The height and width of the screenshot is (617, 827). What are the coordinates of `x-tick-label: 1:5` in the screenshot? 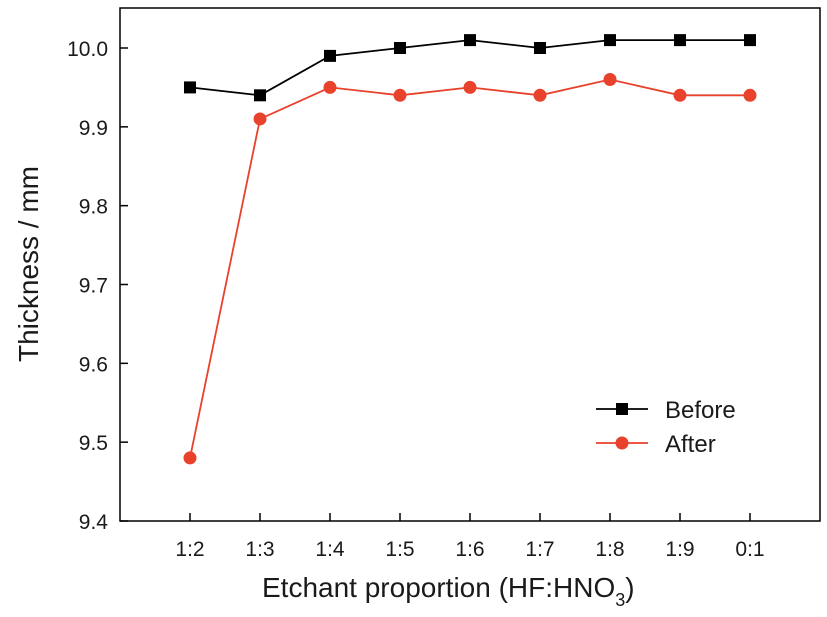 It's located at (399, 549).